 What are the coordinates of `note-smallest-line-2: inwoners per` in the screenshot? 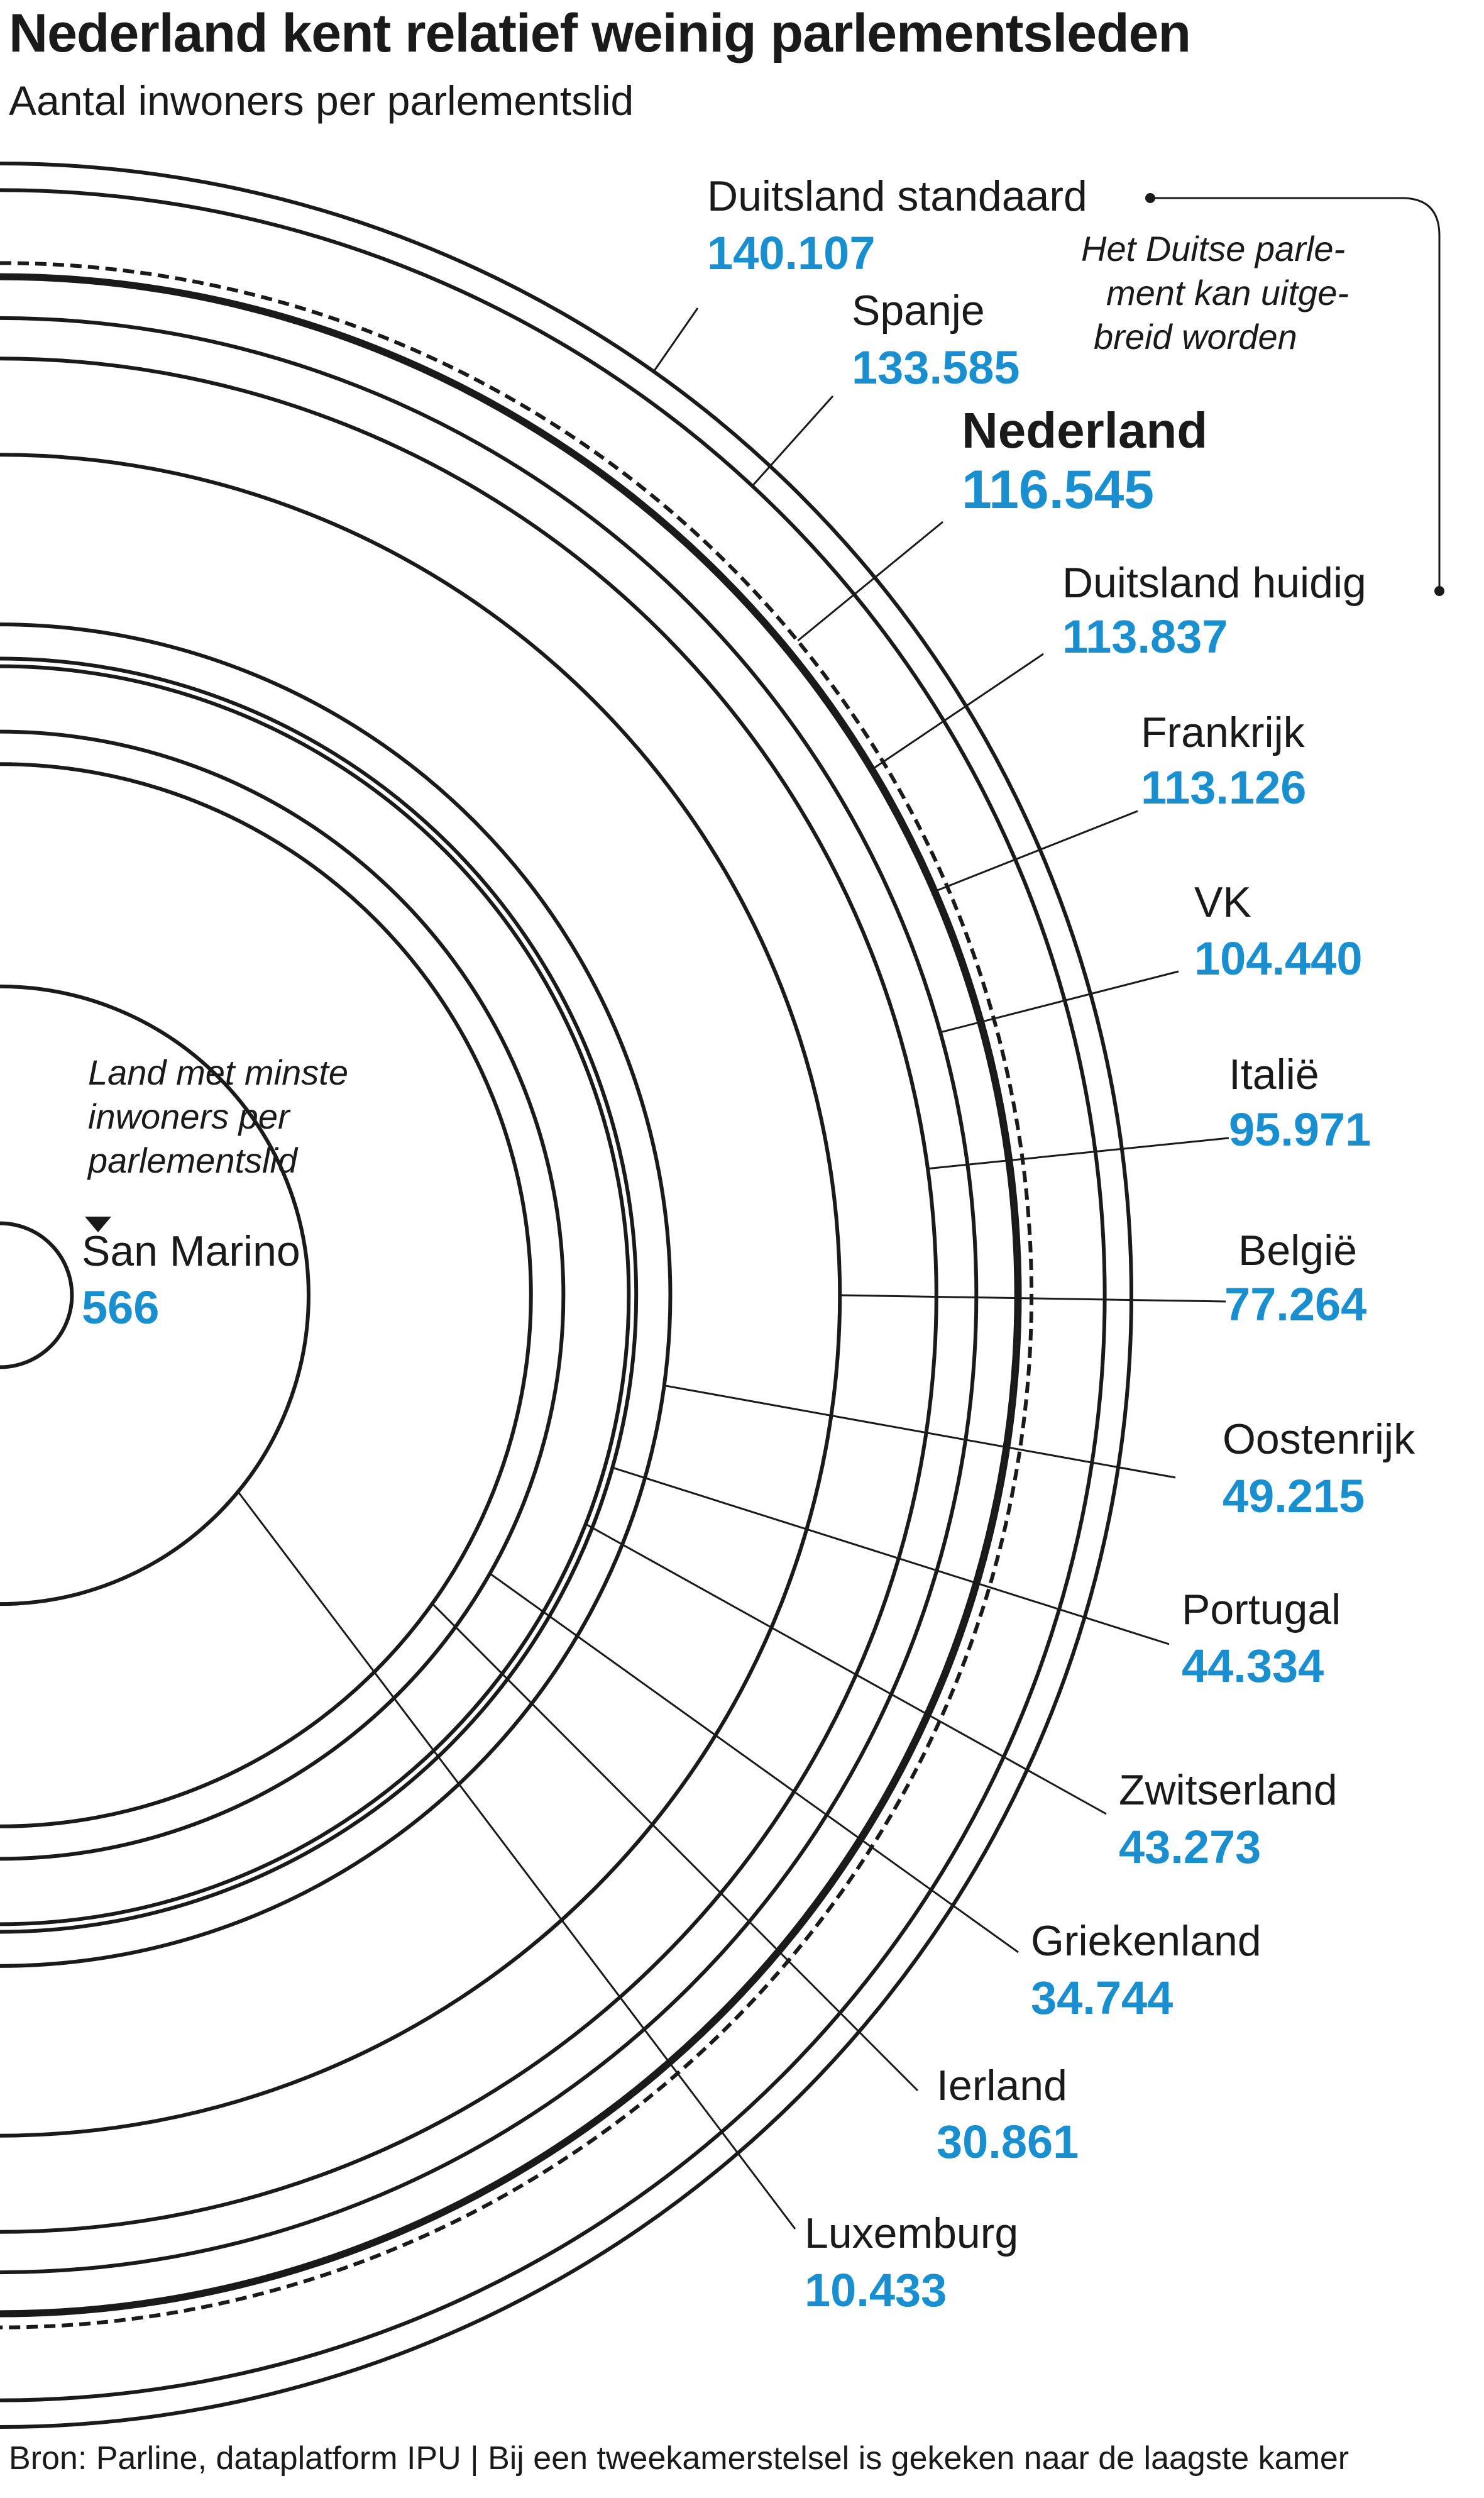 It's located at (190, 1116).